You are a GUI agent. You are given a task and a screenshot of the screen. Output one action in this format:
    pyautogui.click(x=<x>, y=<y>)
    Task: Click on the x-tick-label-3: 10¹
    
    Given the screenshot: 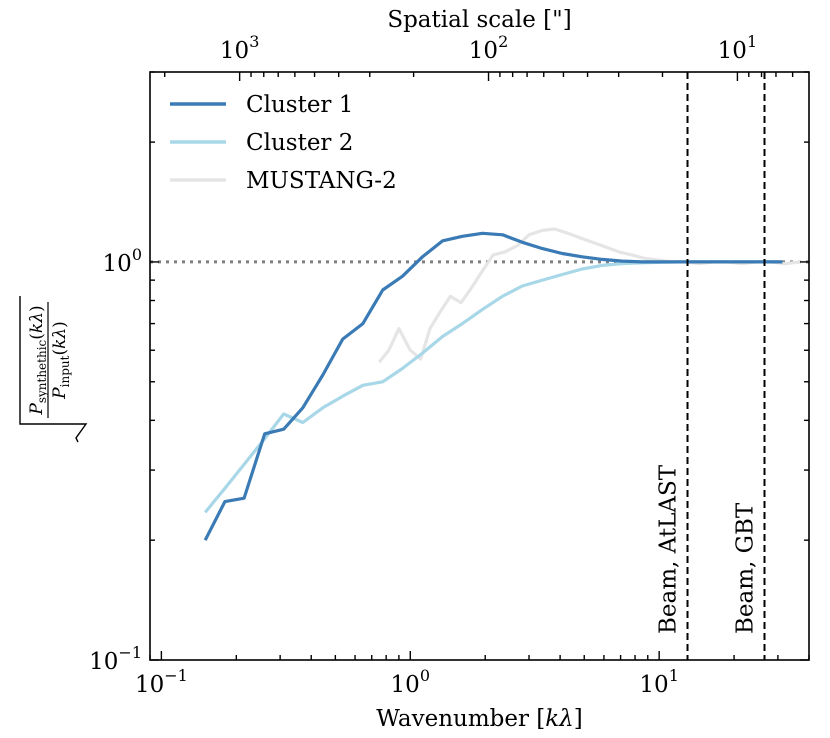 What is the action you would take?
    pyautogui.click(x=658, y=682)
    